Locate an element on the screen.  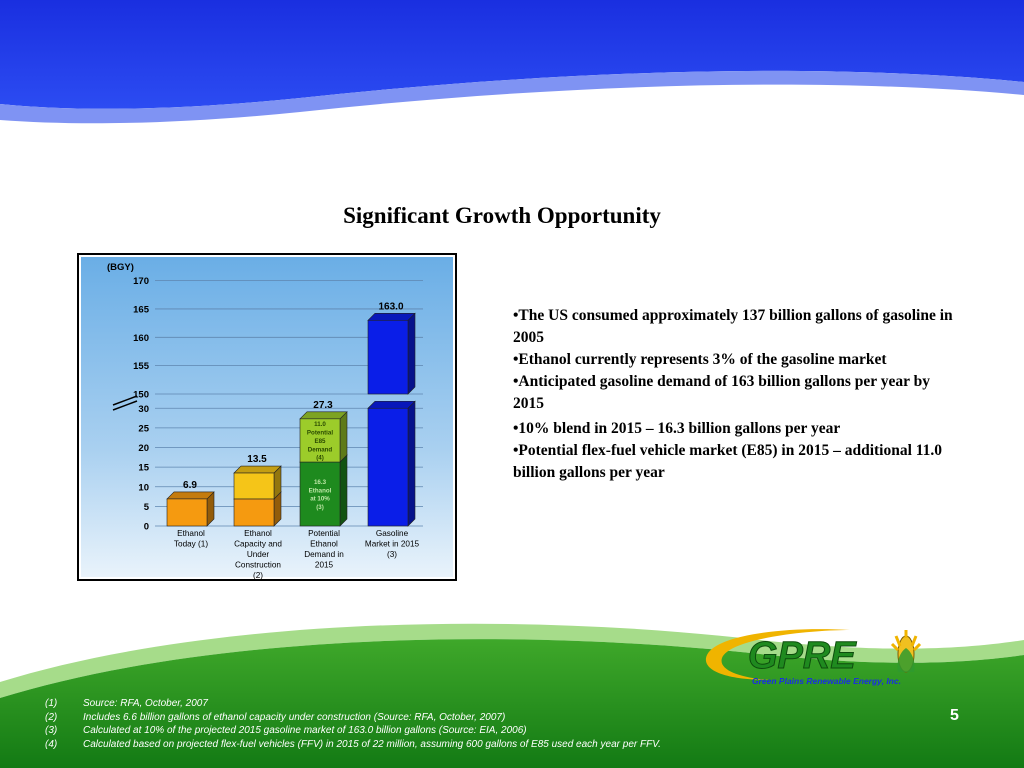
segment-label: Demand is located at coordinates (320, 449).